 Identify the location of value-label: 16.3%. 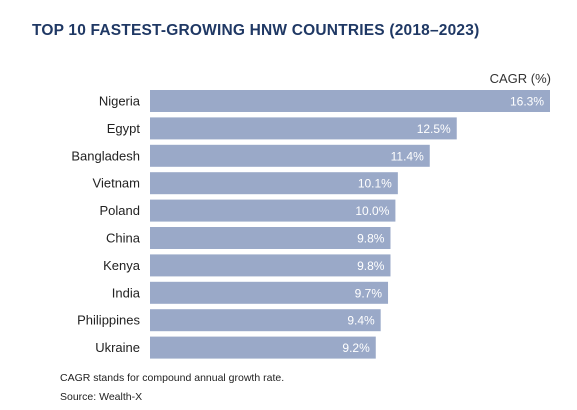
(527, 102).